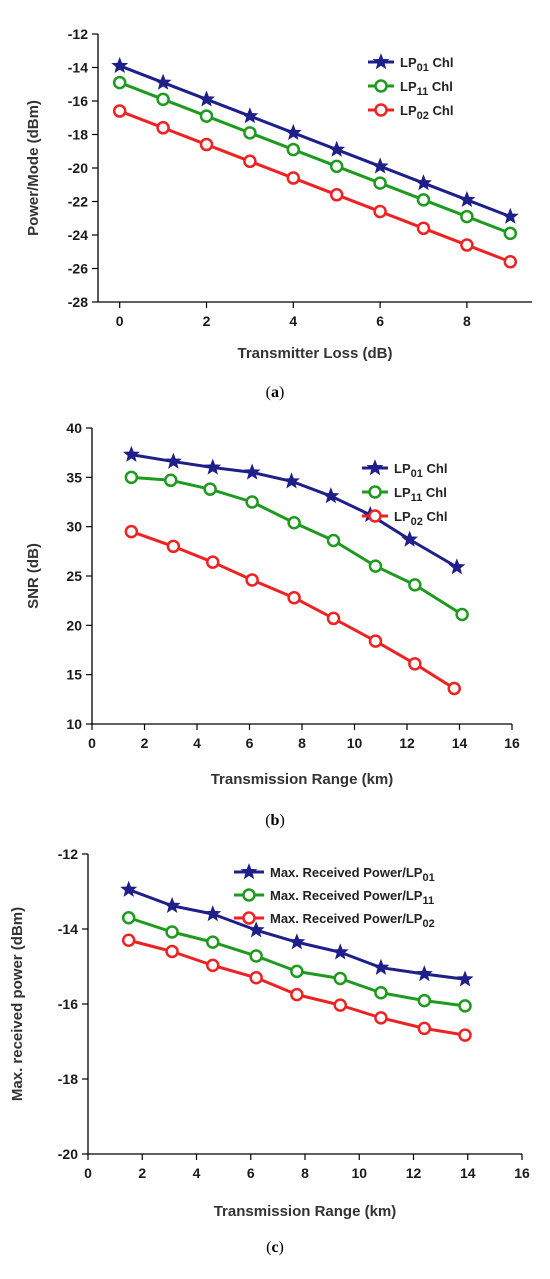 This screenshot has width=550, height=1279. I want to click on legend-label: Max. Received Power/LP02, so click(352, 920).